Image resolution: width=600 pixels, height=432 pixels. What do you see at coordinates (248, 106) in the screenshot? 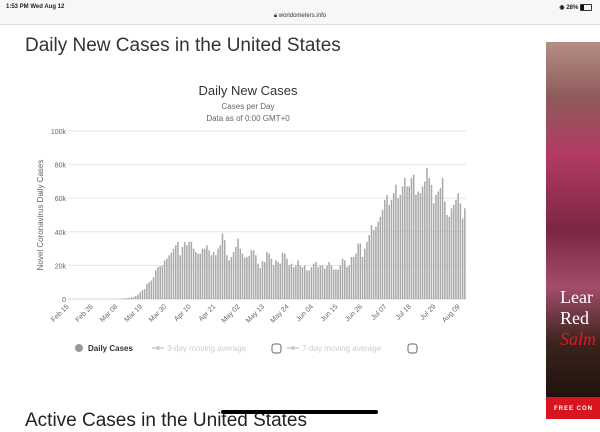
I see `chart-subtitle: Cases per Day` at bounding box center [248, 106].